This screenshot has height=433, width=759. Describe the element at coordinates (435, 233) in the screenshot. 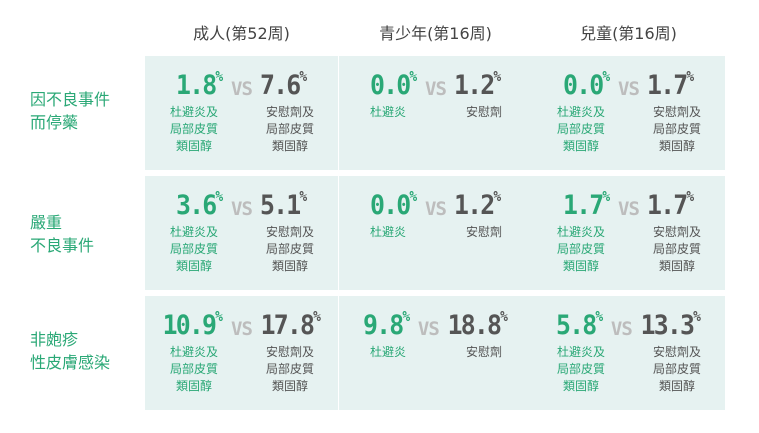

I see `comparison-cell: 0.0% VS 1.2% 杜避炎 安慰劑` at that location.